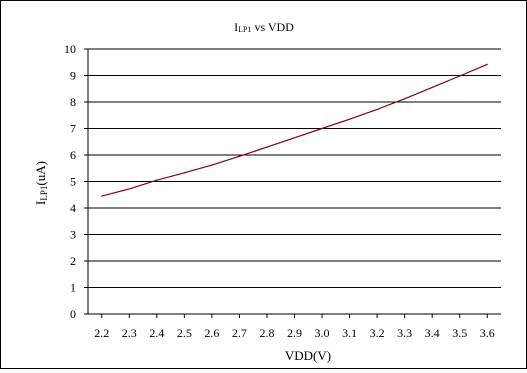 Image resolution: width=527 pixels, height=373 pixels. What do you see at coordinates (236, 27) in the screenshot?
I see `chart-title-main: I` at bounding box center [236, 27].